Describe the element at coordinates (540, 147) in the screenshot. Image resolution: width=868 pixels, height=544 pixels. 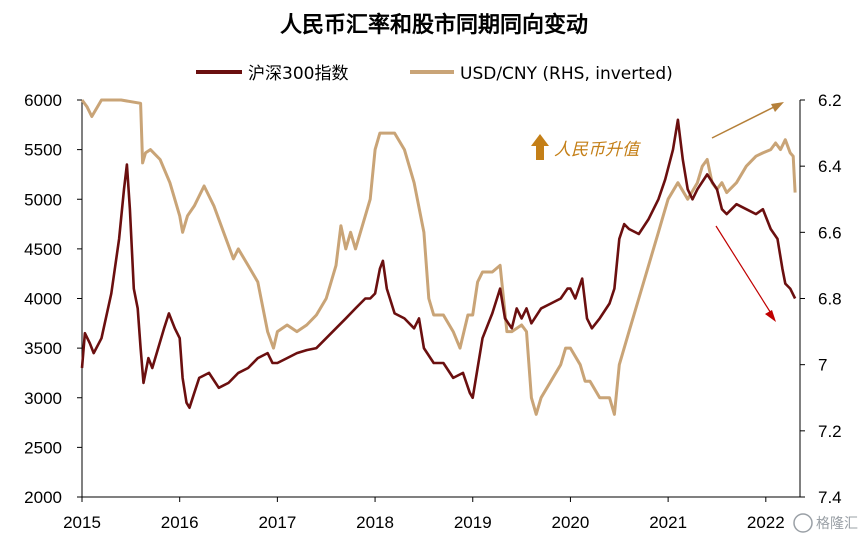
I see `up-arrow-icon` at that location.